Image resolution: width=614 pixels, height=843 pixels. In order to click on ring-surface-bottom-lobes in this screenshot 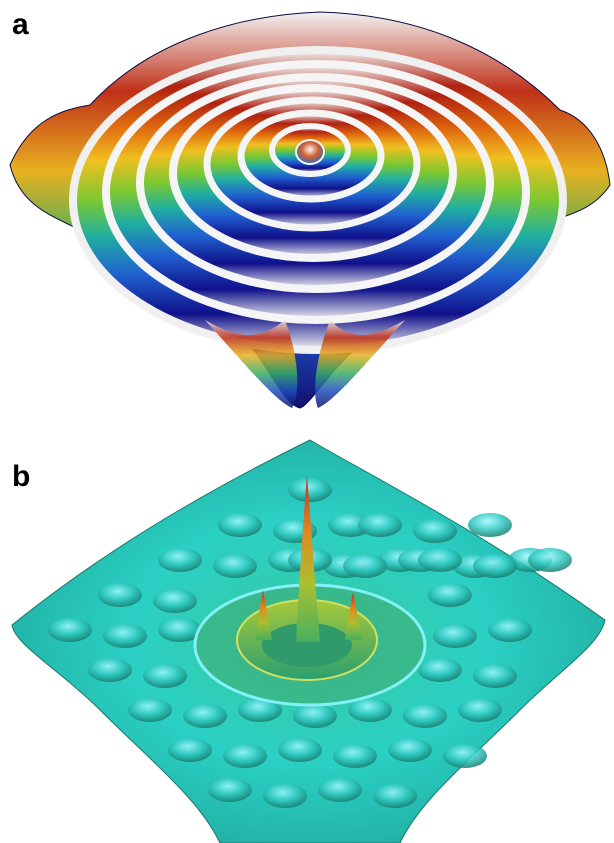, I will do `click(305, 364)`.